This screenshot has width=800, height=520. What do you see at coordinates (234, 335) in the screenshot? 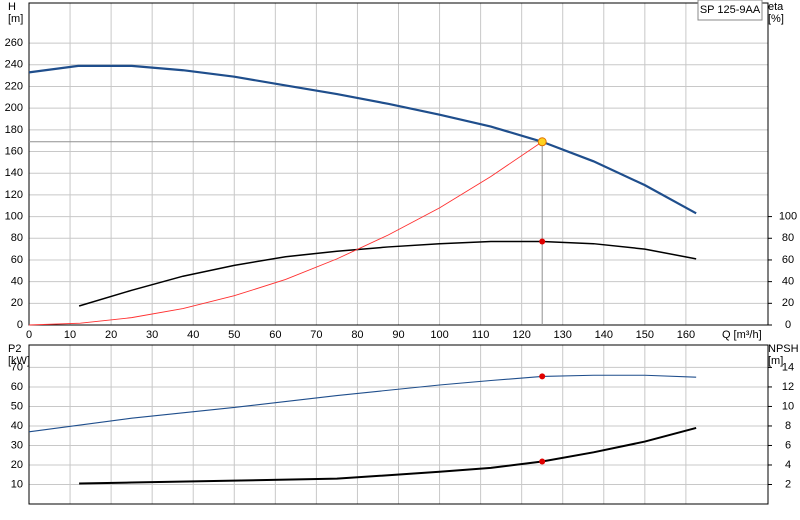
I see `x-tick-label: 50` at bounding box center [234, 335].